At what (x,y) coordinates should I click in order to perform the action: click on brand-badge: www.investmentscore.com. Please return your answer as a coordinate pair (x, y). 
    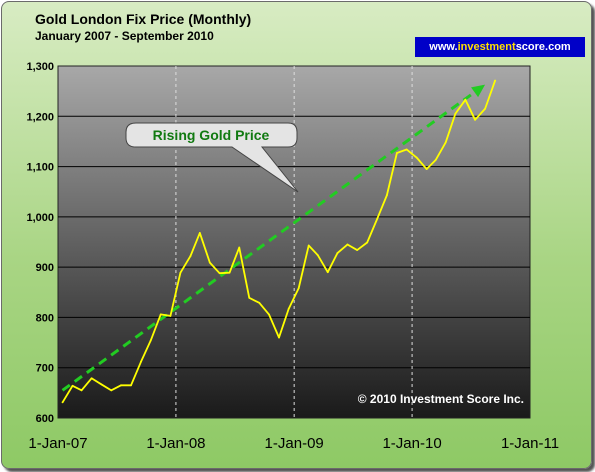
    Looking at the image, I should click on (500, 47).